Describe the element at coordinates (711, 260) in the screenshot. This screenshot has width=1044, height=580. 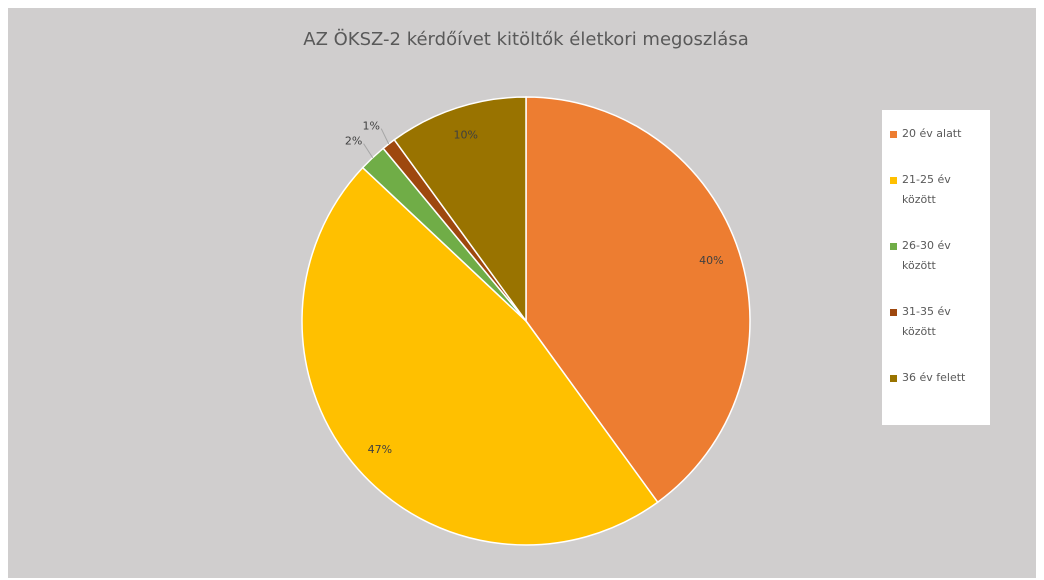
I see `data-label: 40%` at that location.